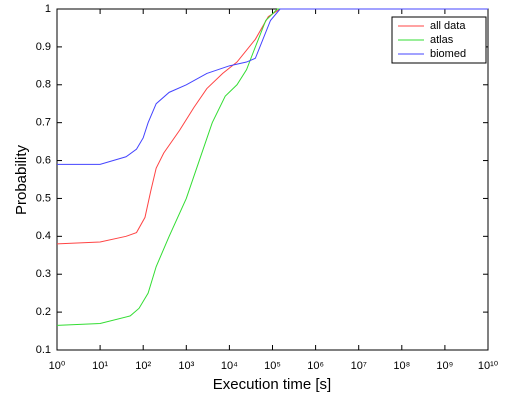  Describe the element at coordinates (272, 384) in the screenshot. I see `x-axis-title: Execution time [s]` at that location.